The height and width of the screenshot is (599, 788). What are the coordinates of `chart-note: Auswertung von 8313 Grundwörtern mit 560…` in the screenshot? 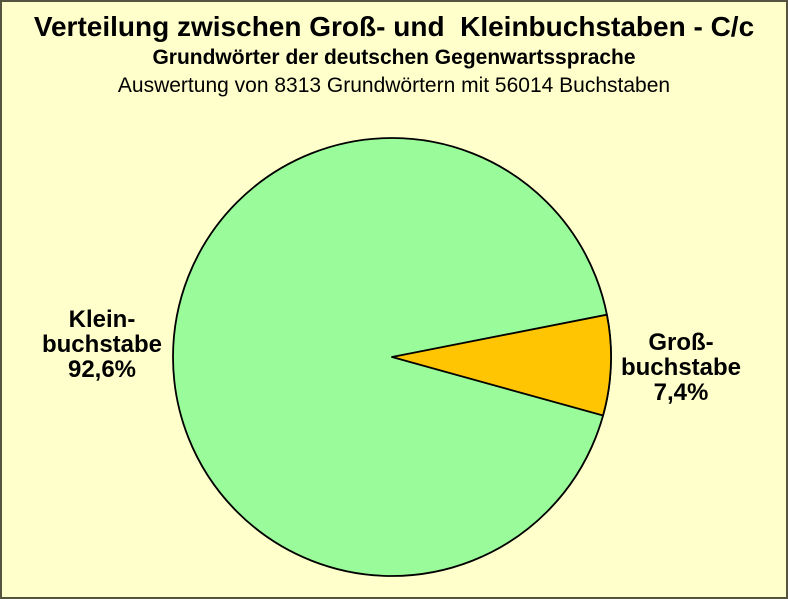 It's located at (394, 85).